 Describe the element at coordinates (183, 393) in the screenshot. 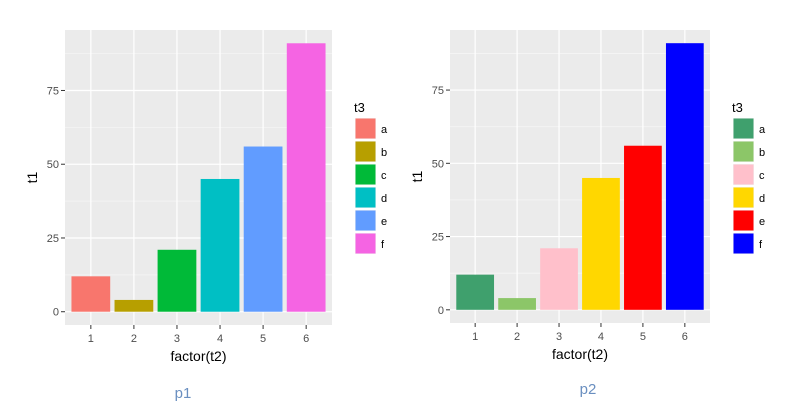

I see `plot-caption: p1` at that location.